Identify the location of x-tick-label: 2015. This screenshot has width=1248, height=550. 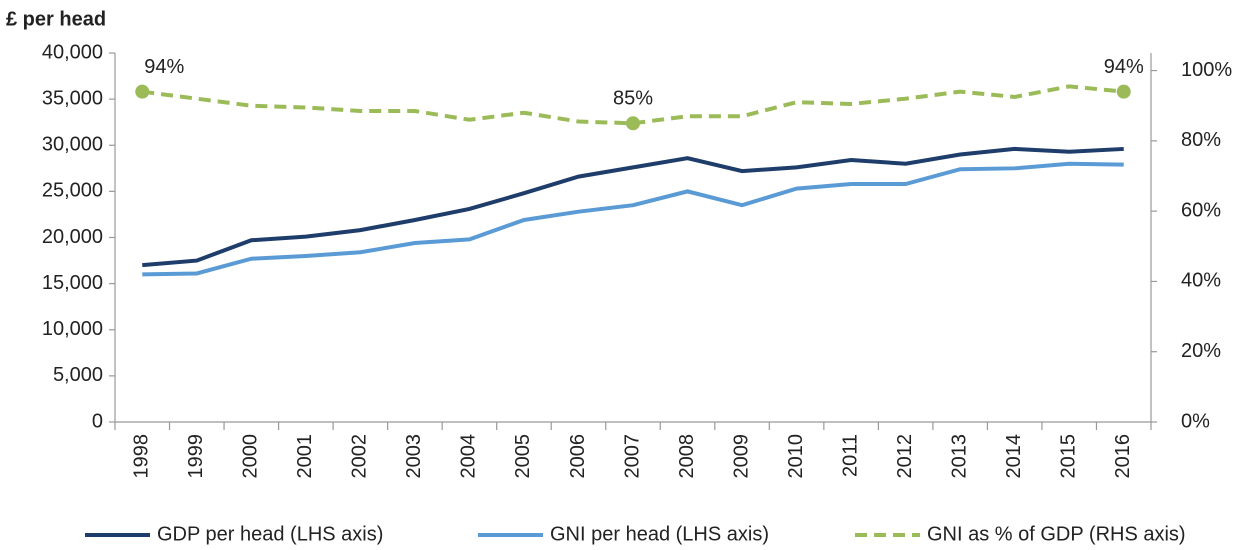
(1068, 456).